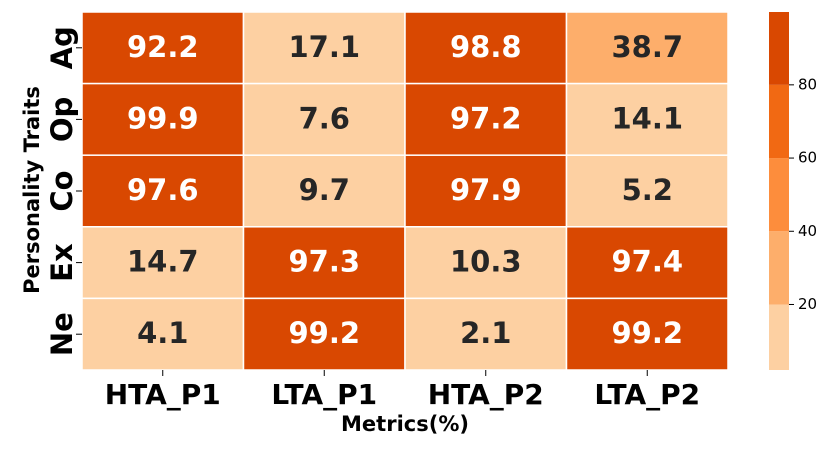  What do you see at coordinates (163, 262) in the screenshot?
I see `cell-value-label: 14.7` at bounding box center [163, 262].